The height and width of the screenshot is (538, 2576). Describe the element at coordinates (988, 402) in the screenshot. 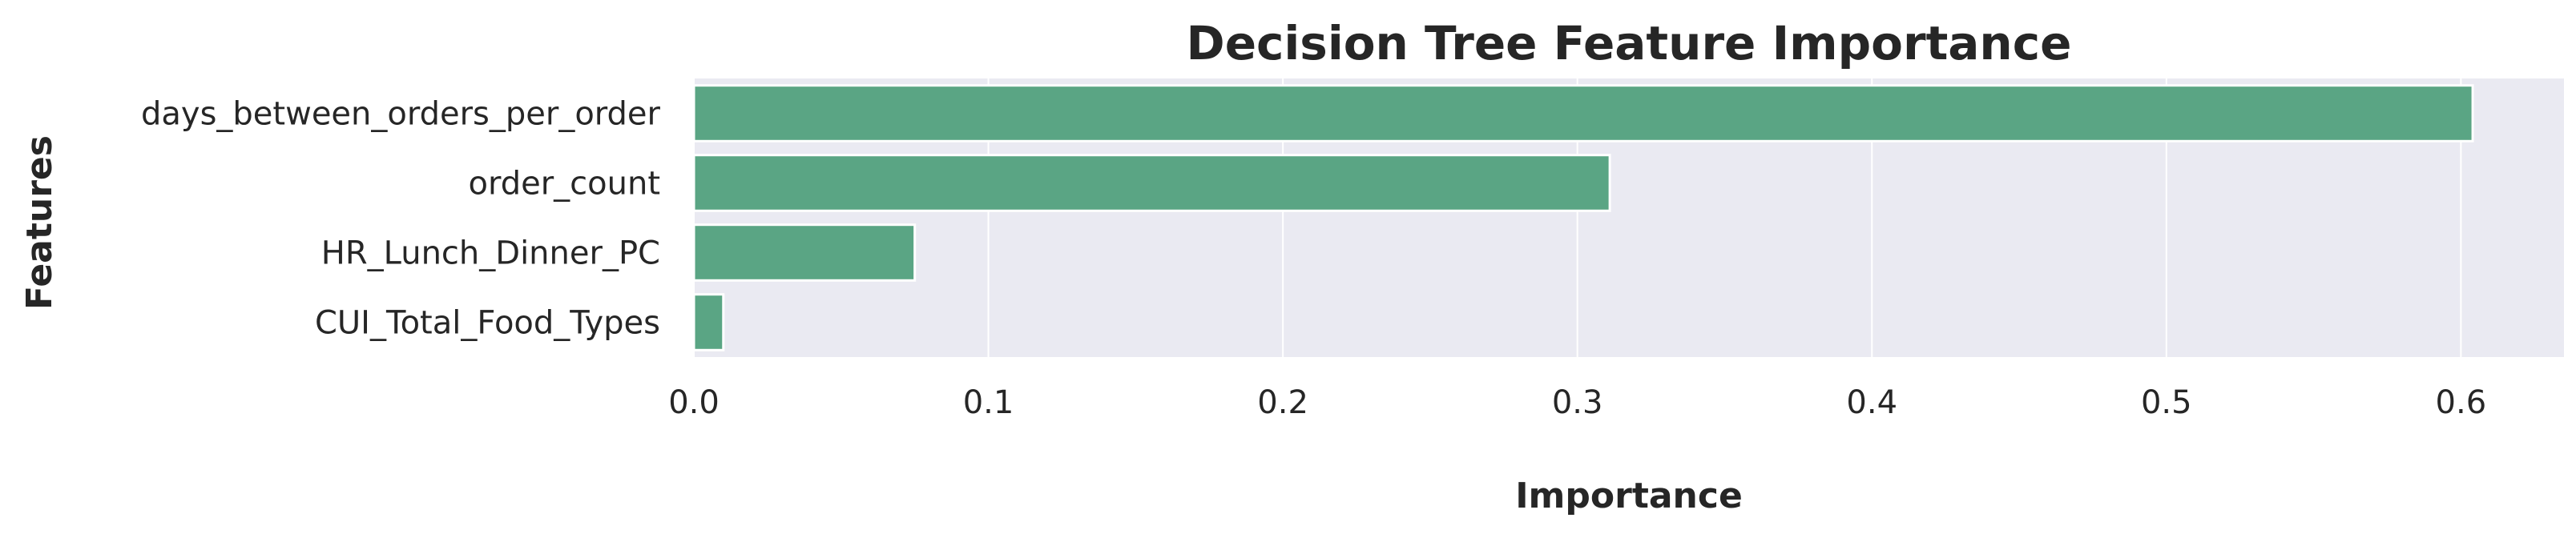

I see `x-tick-label: 0.1` at that location.